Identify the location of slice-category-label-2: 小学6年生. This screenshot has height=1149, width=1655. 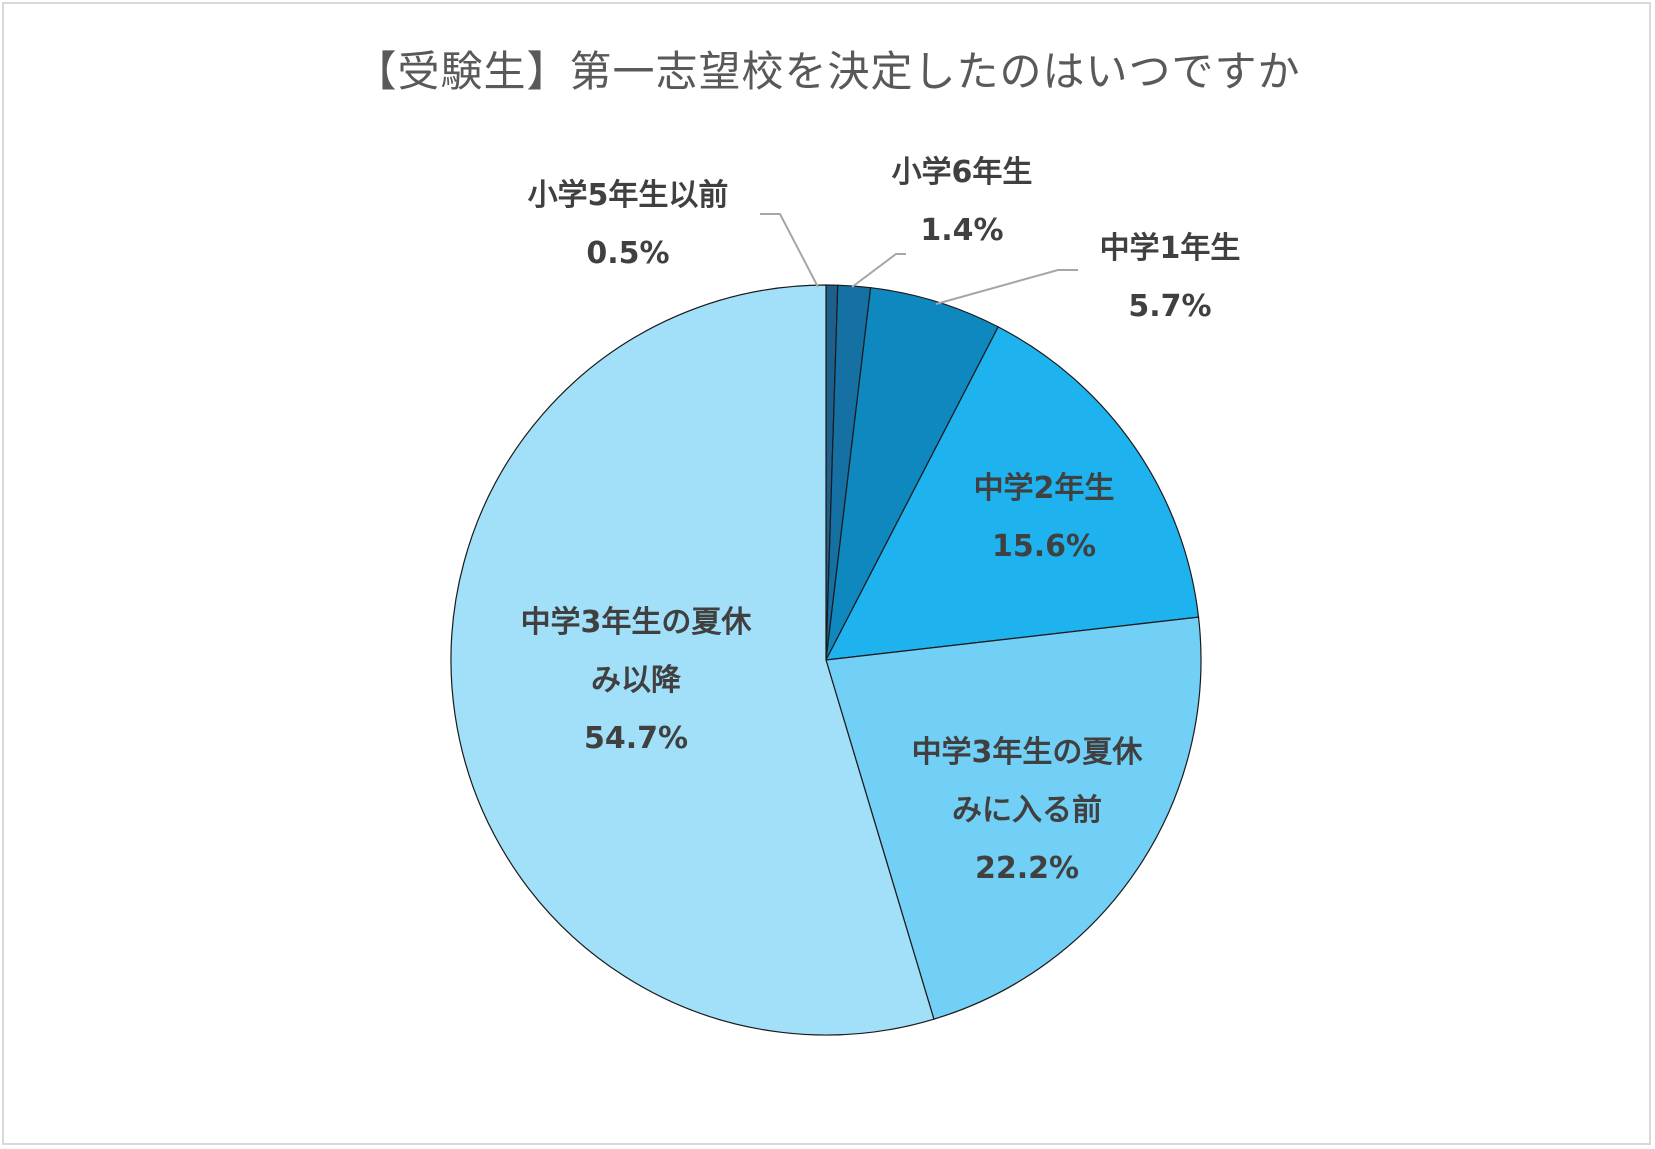
(962, 172).